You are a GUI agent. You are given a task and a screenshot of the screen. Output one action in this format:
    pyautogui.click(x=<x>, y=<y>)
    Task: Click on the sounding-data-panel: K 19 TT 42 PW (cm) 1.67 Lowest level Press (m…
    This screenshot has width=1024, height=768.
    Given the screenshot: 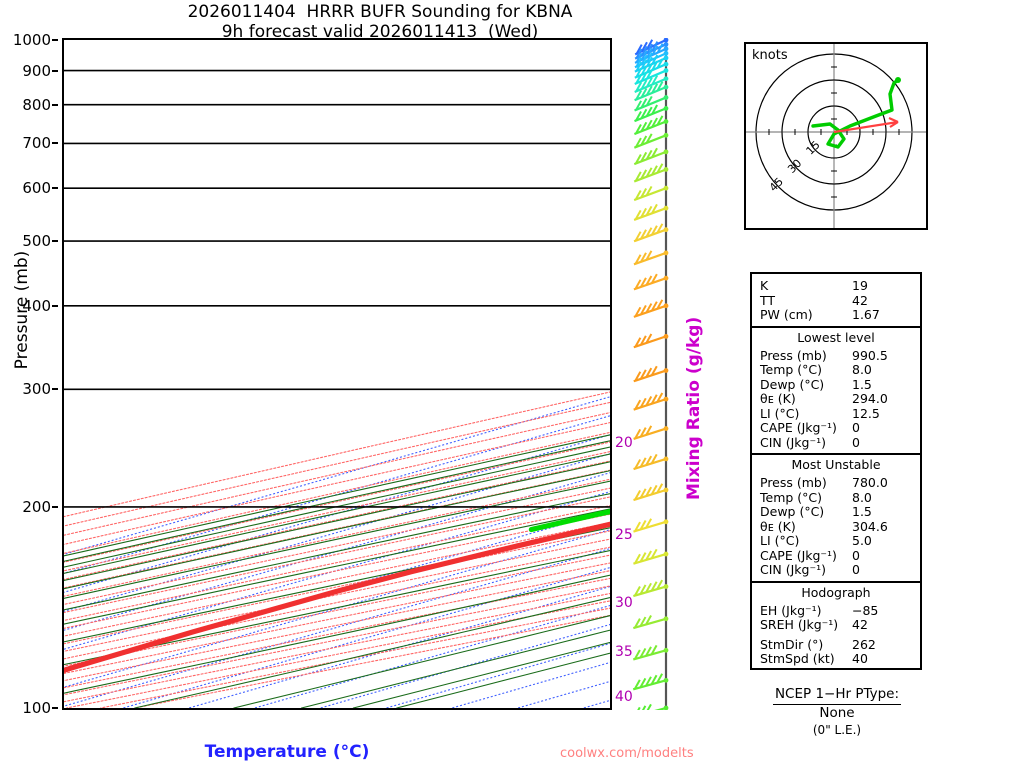 What is the action you would take?
    pyautogui.click(x=836, y=471)
    